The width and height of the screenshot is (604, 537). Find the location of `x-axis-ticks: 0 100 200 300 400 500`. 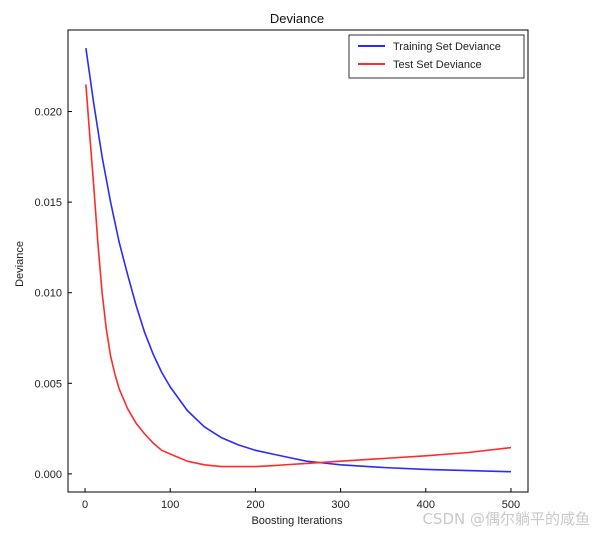

x-axis-ticks: 0 100 200 300 400 500 is located at coordinates (301, 499).